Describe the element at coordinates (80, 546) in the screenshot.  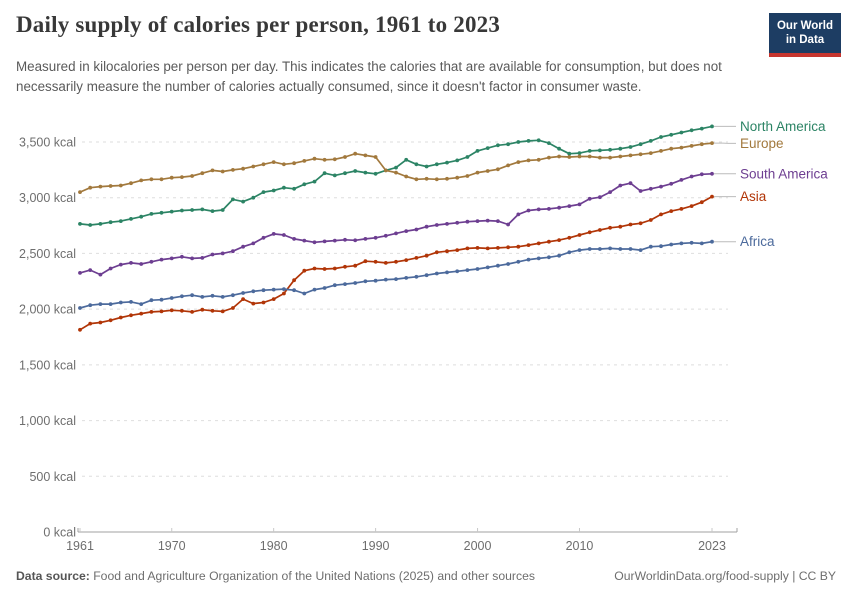
I see `svg-text: 1961` at that location.